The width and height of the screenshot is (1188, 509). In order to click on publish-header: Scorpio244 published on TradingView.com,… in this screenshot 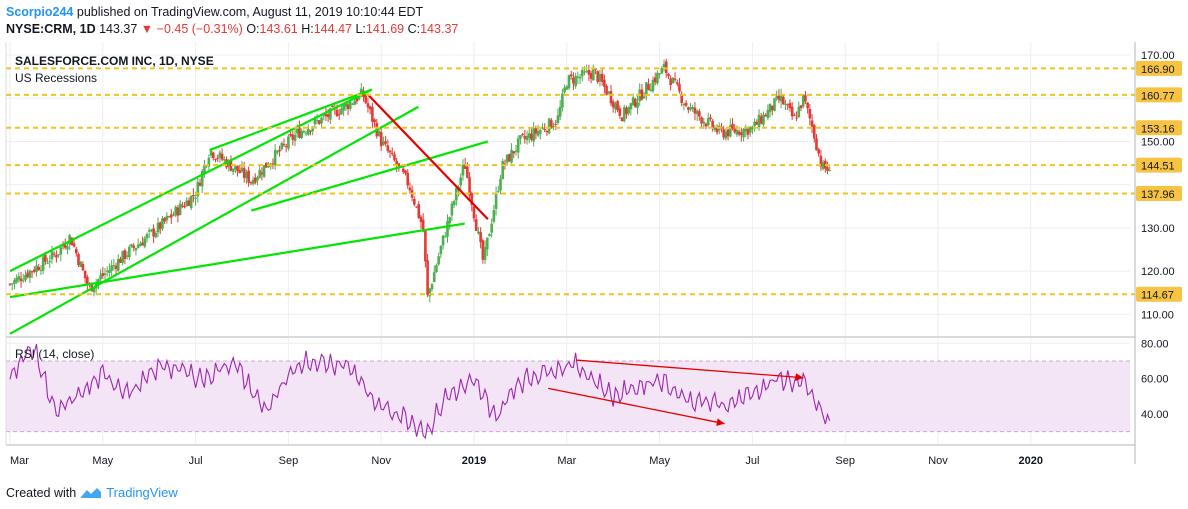, I will do `click(214, 12)`.